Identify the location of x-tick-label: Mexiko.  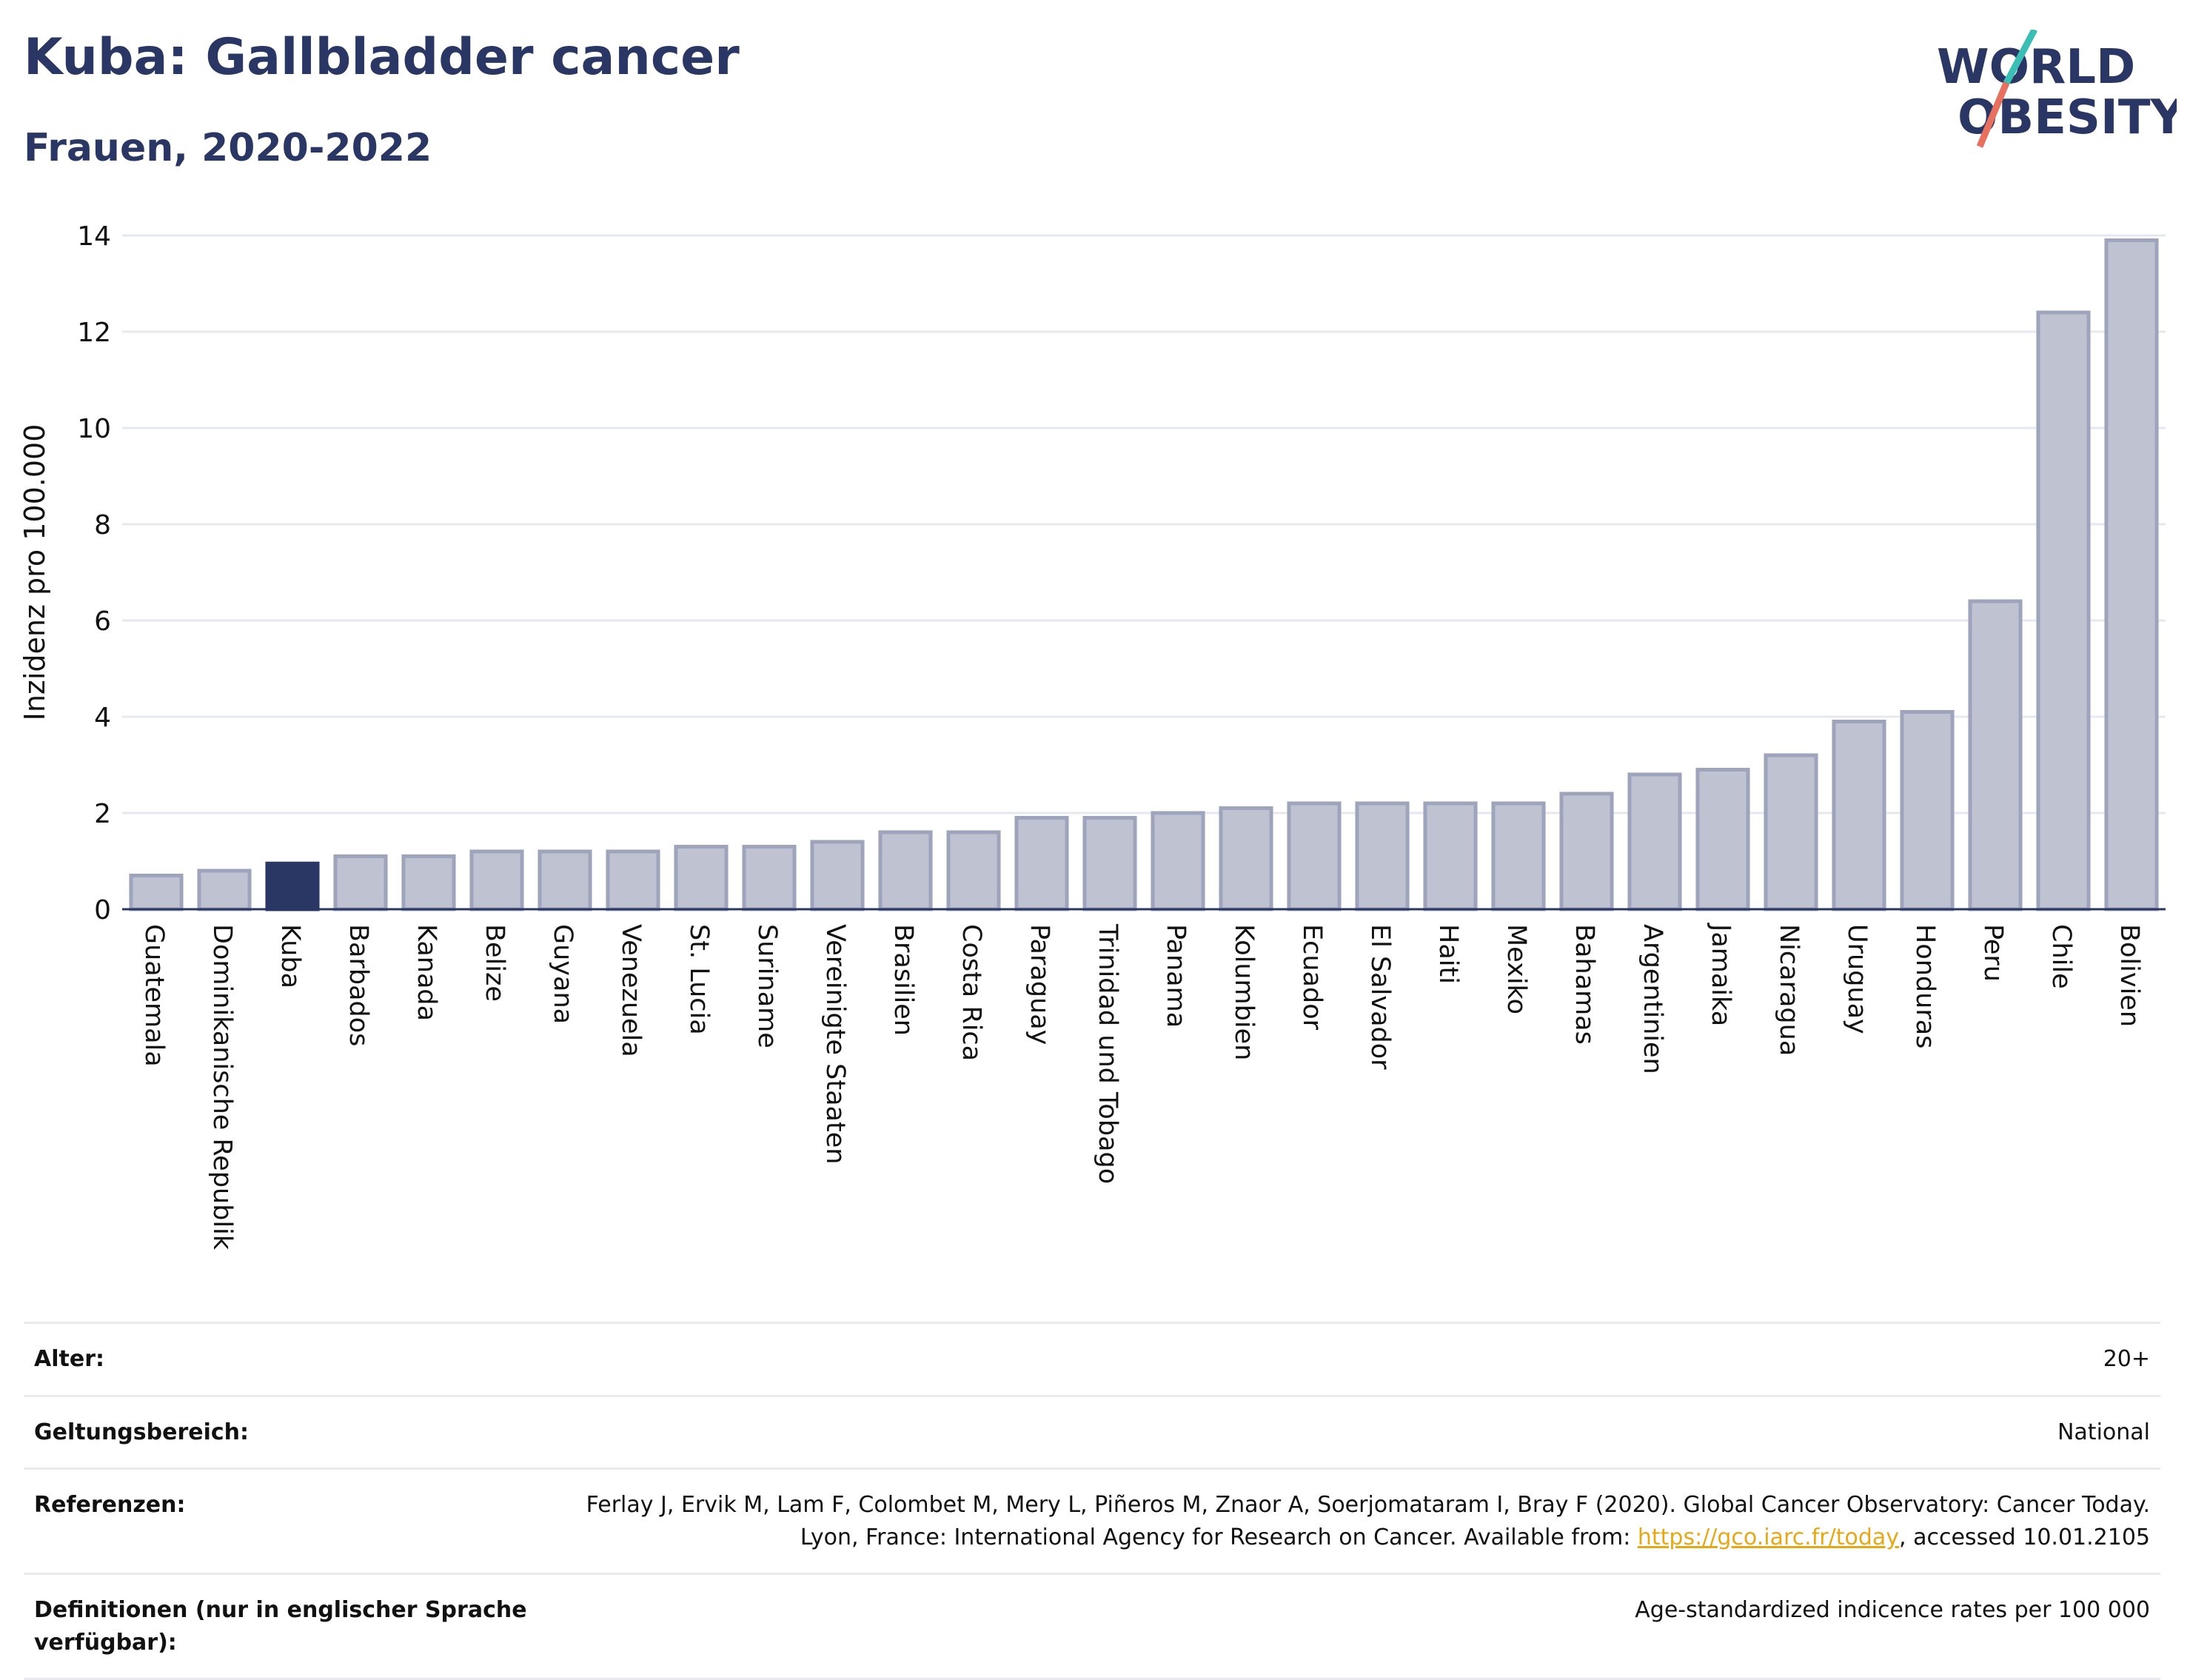
(1516, 969).